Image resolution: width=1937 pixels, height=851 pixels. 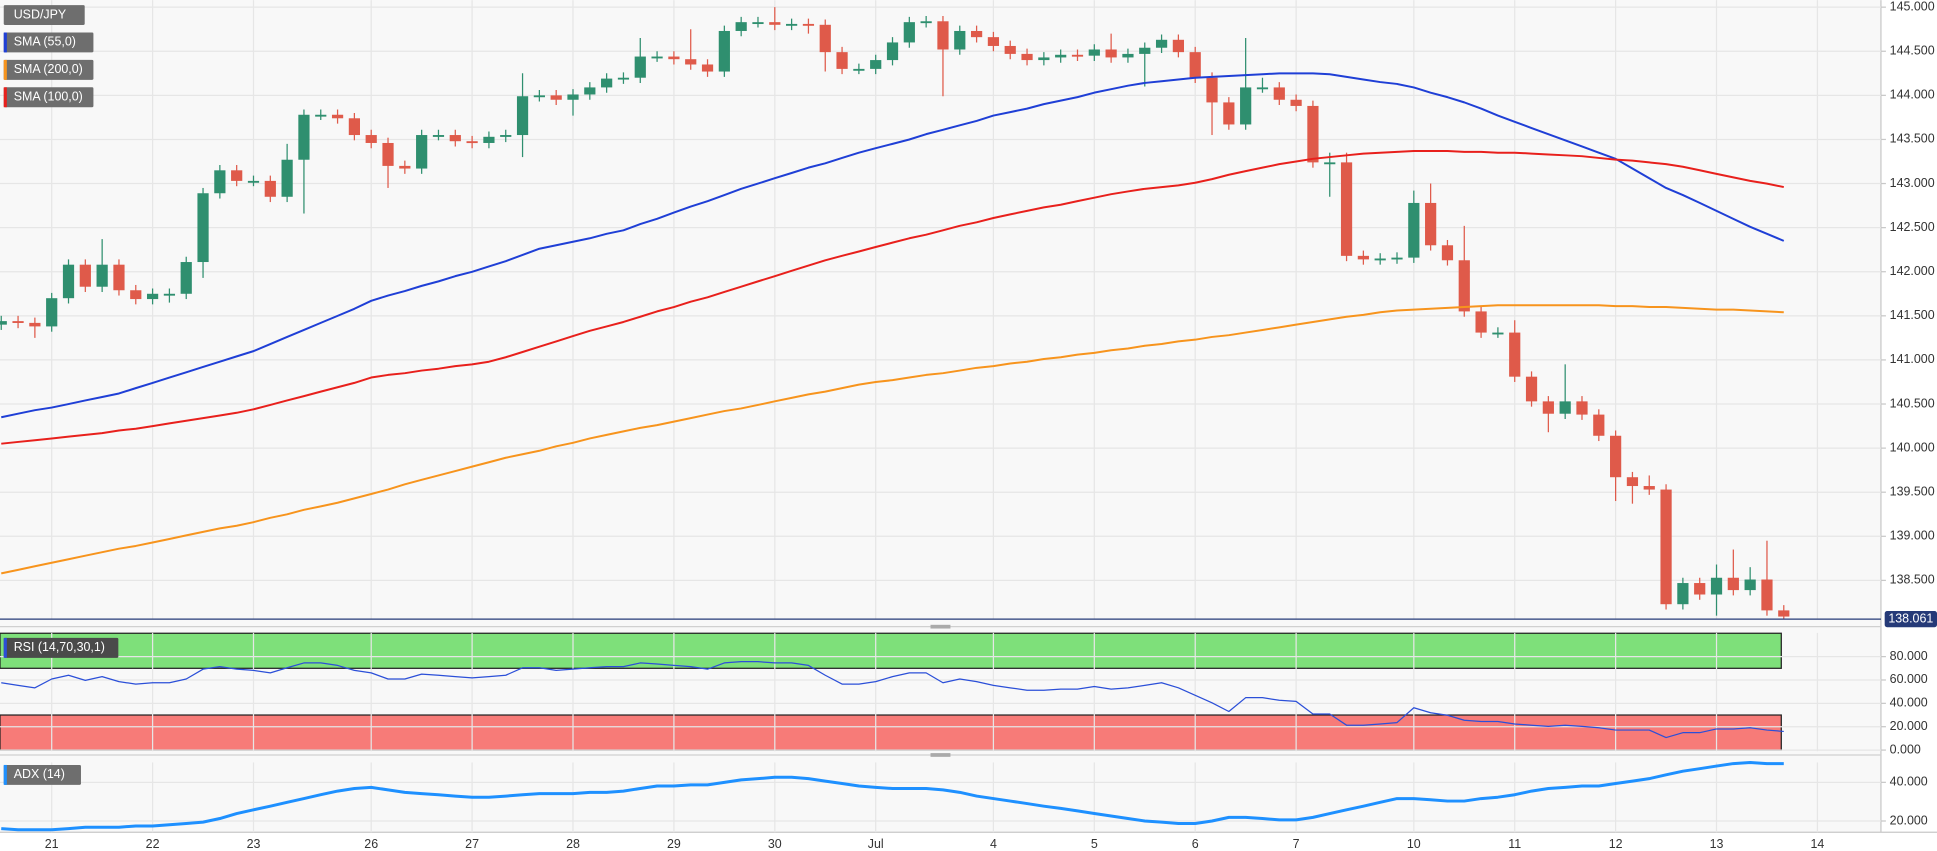 I want to click on x-tick-label: Jul, so click(x=876, y=844).